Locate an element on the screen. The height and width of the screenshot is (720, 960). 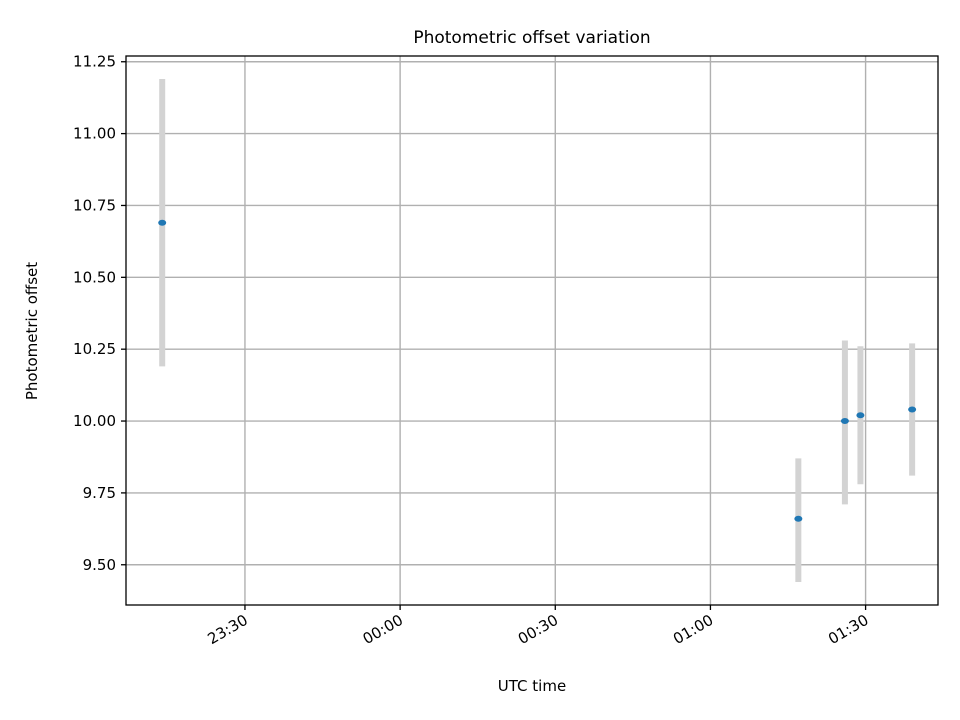
y-tick-label: 10.25 is located at coordinates (94, 349).